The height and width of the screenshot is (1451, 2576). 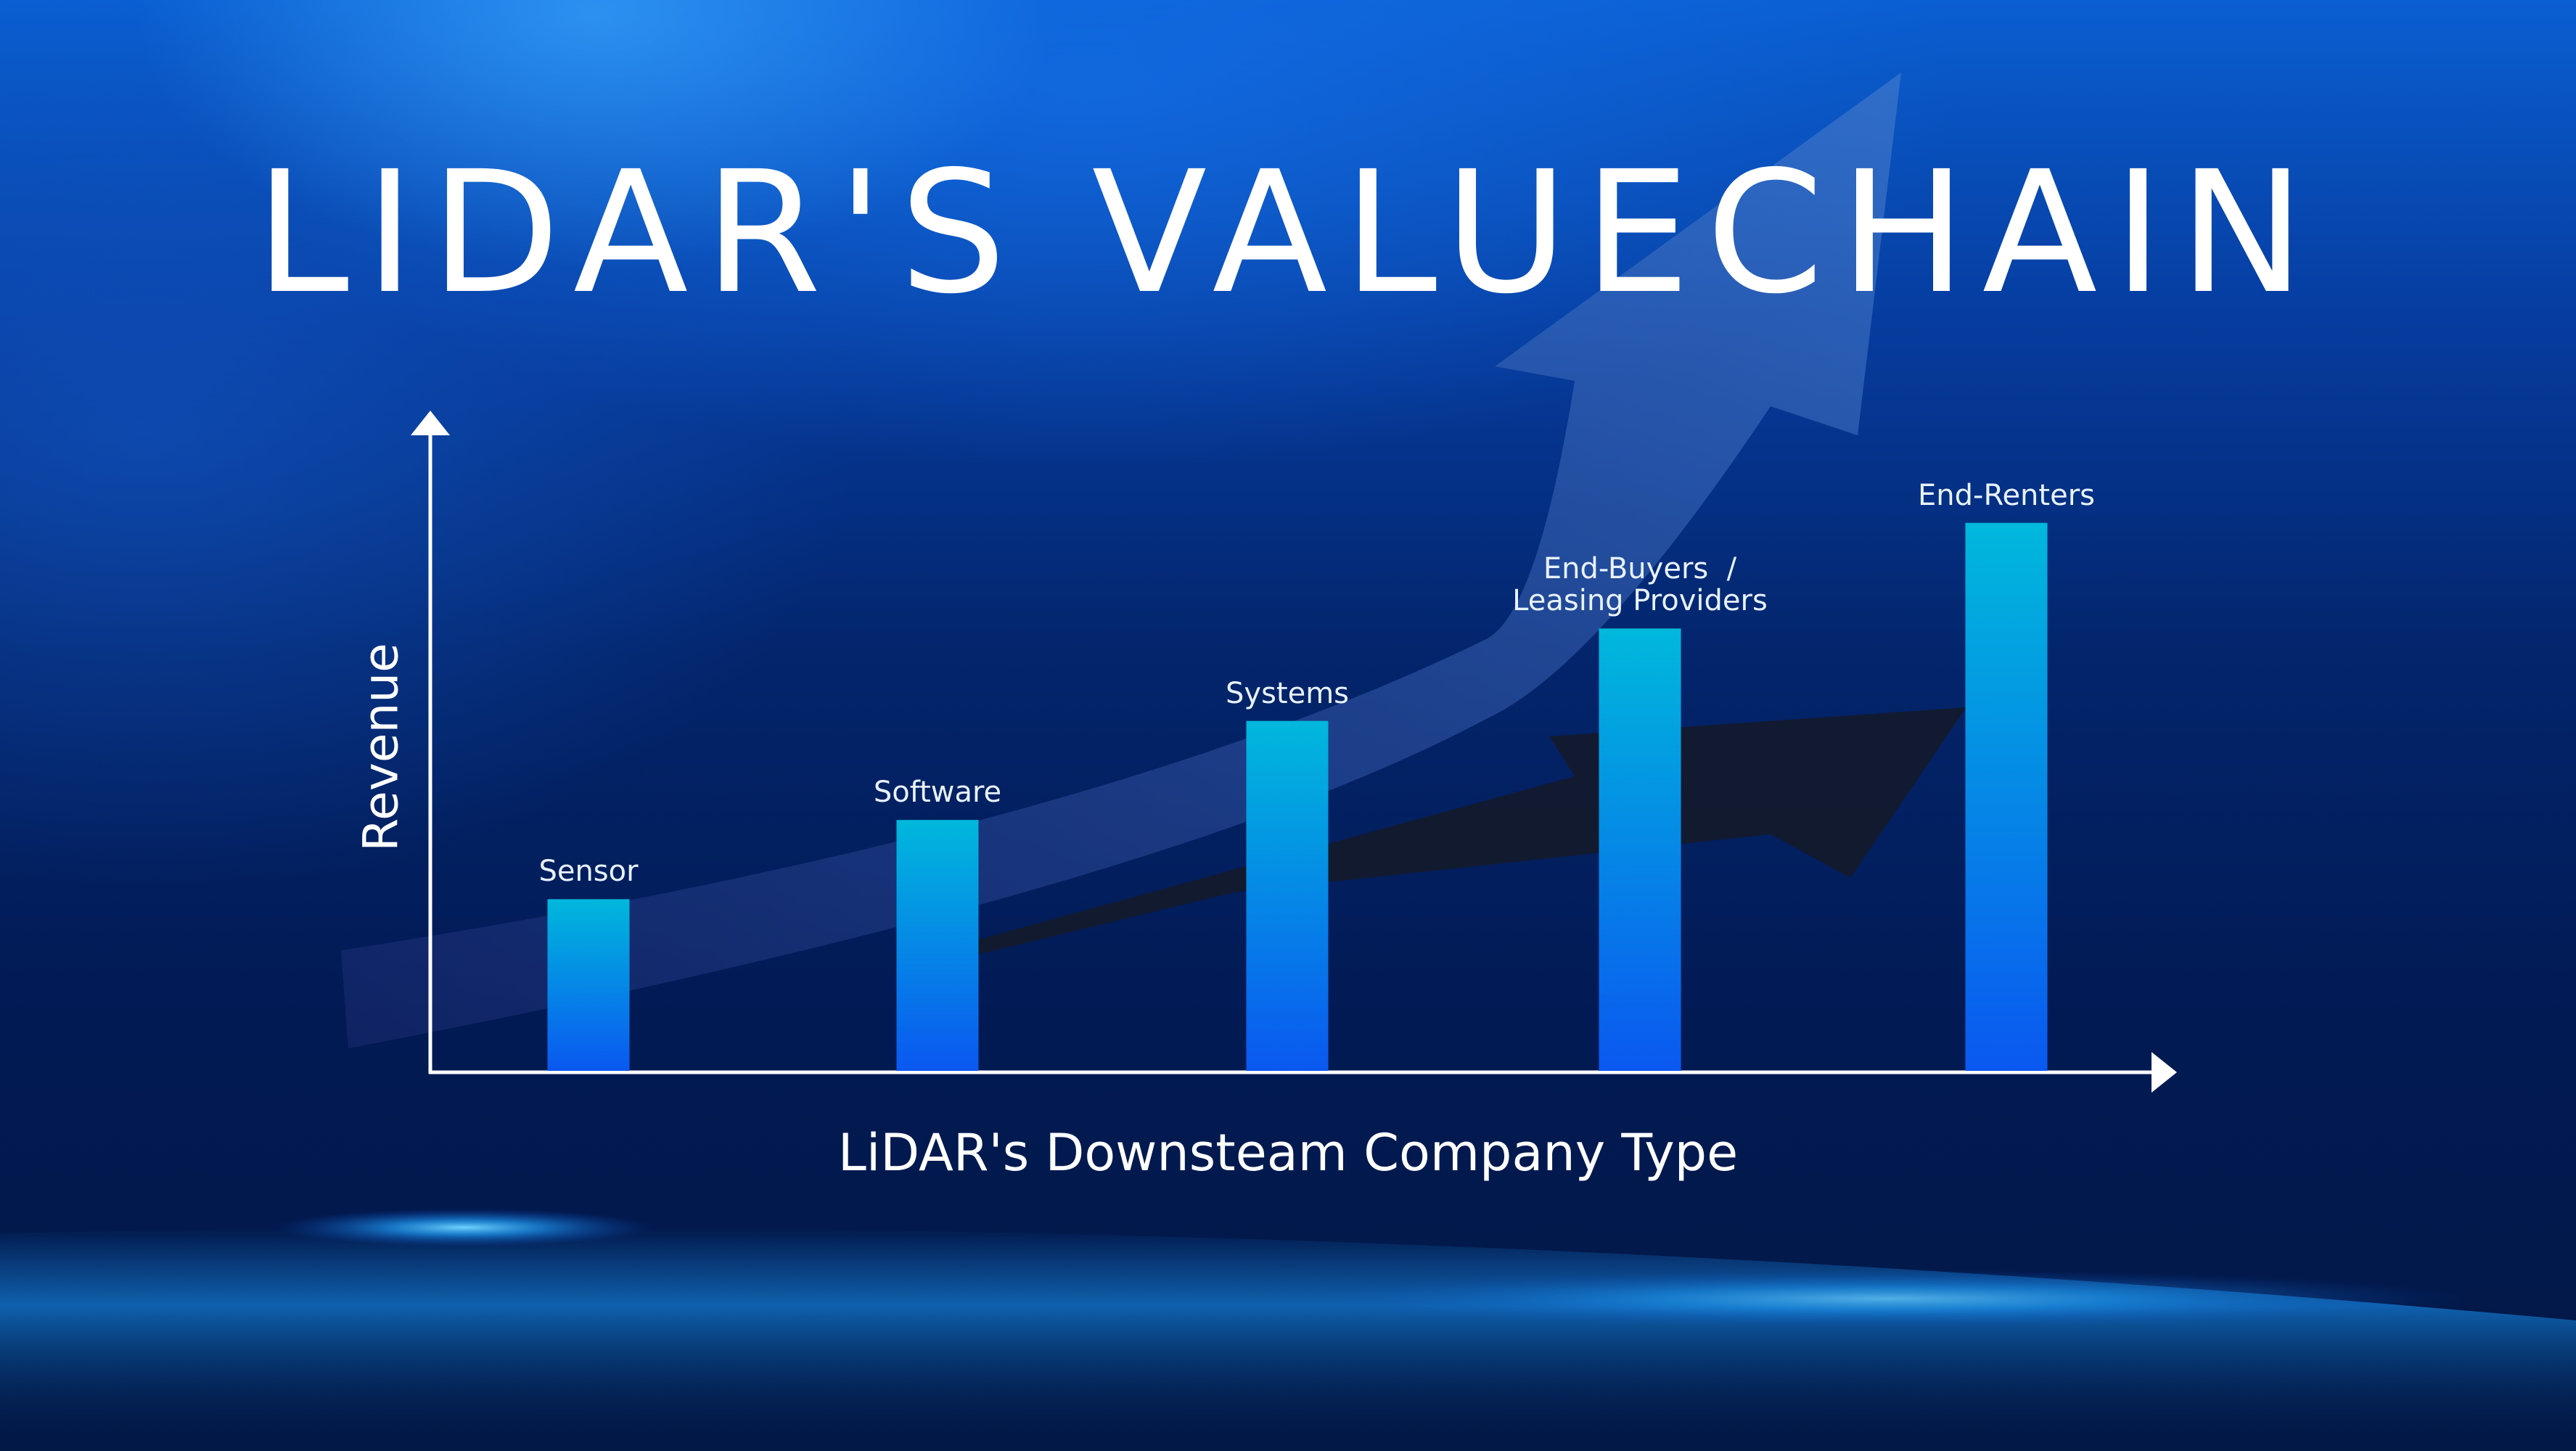 I want to click on category-label: Software, so click(x=937, y=792).